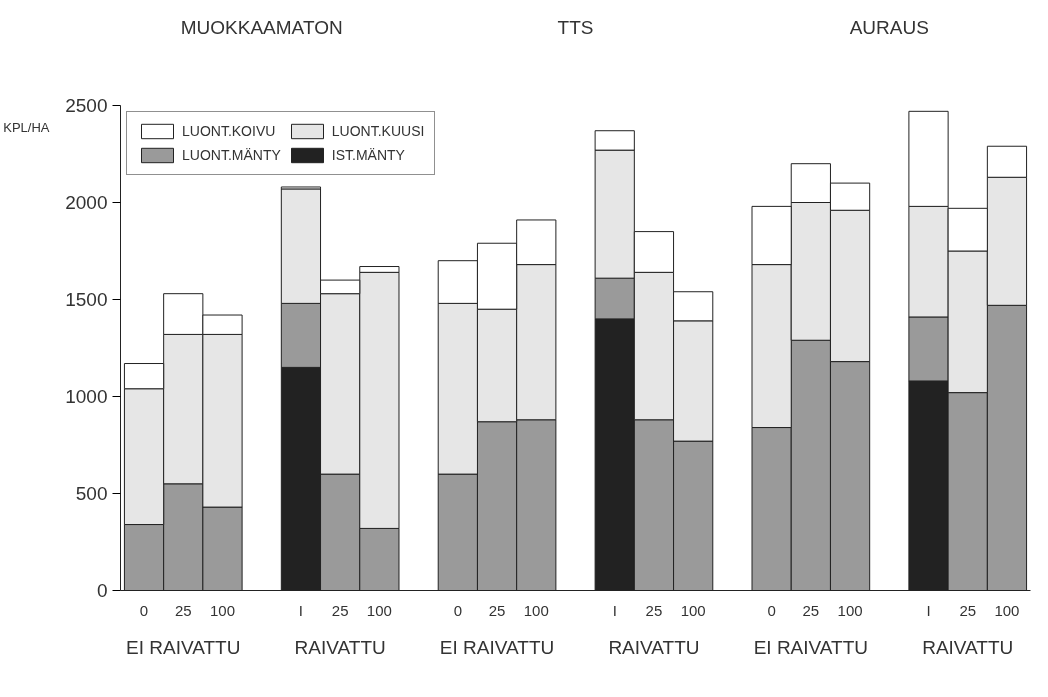 This screenshot has height=697, width=1048. What do you see at coordinates (91, 493) in the screenshot?
I see `y-tick-label: 500` at bounding box center [91, 493].